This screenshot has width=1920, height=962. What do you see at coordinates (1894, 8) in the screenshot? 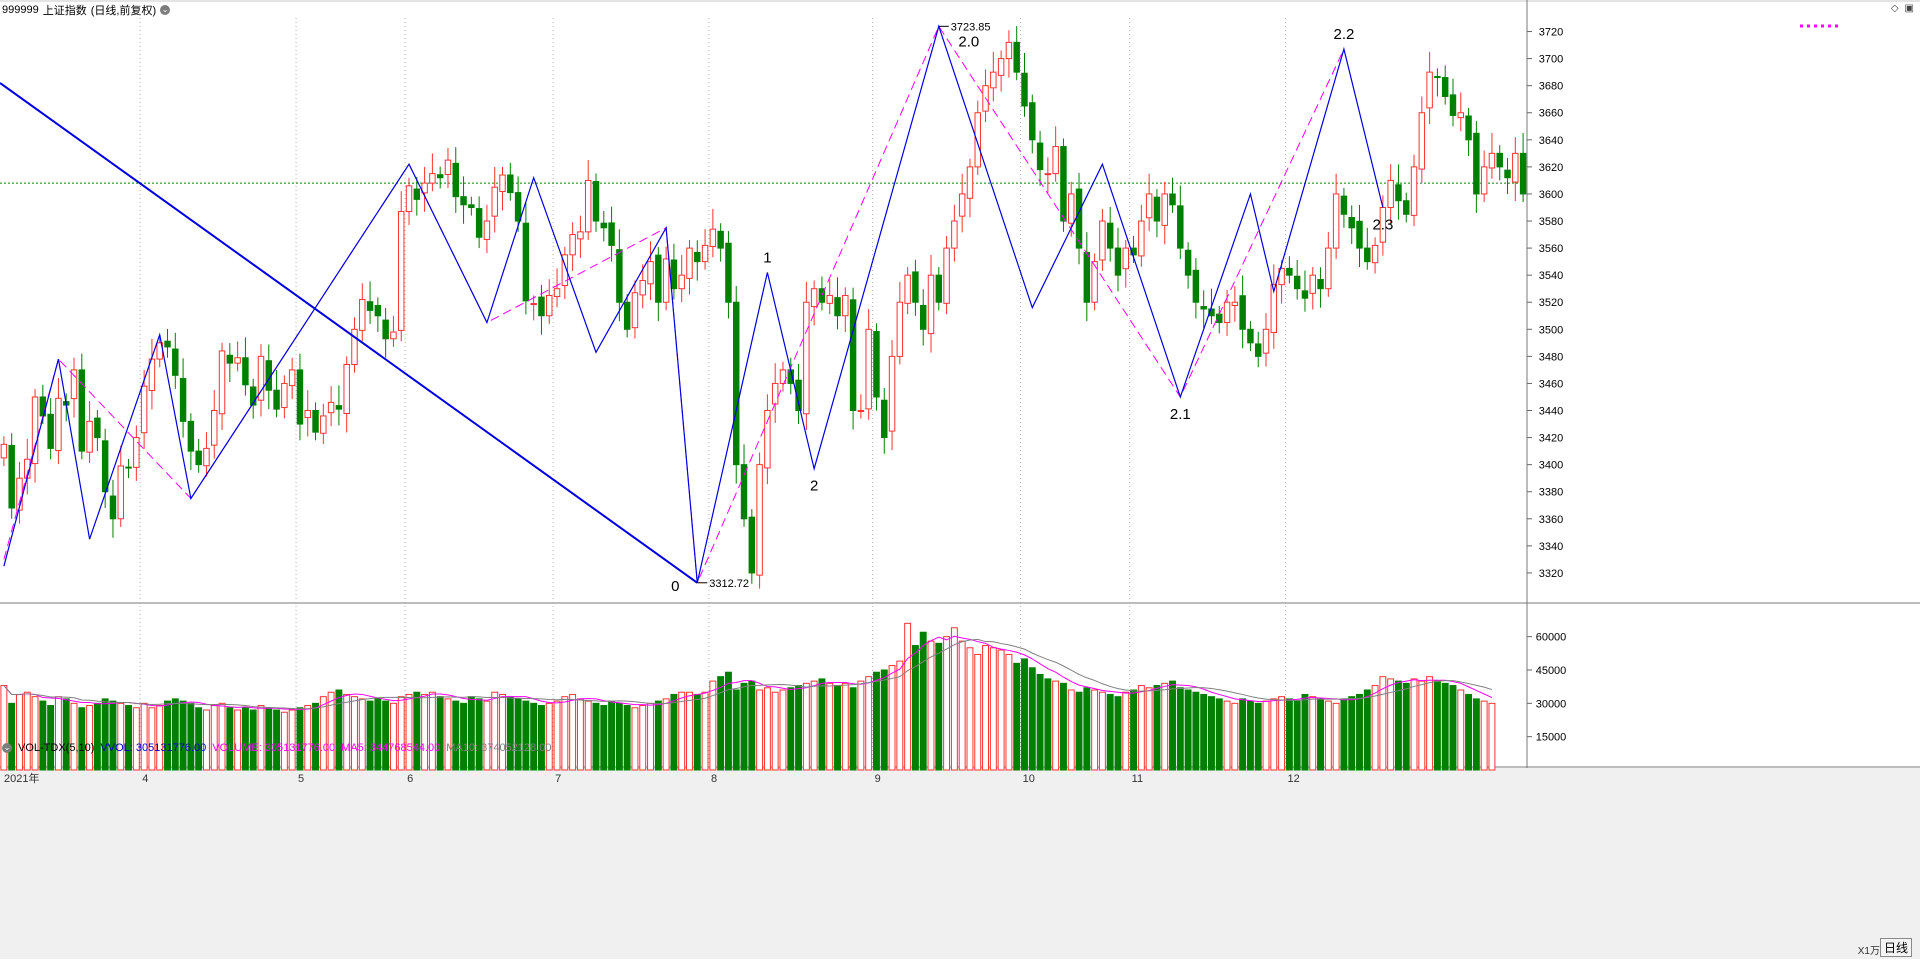
I see `diamond-icon: ◇` at bounding box center [1894, 8].